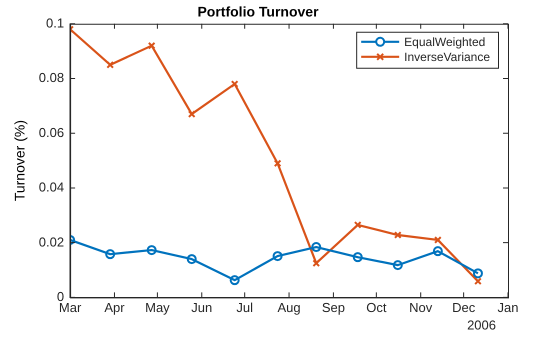 This screenshot has width=560, height=337. I want to click on legend-label: EqualWeighted, so click(445, 42).